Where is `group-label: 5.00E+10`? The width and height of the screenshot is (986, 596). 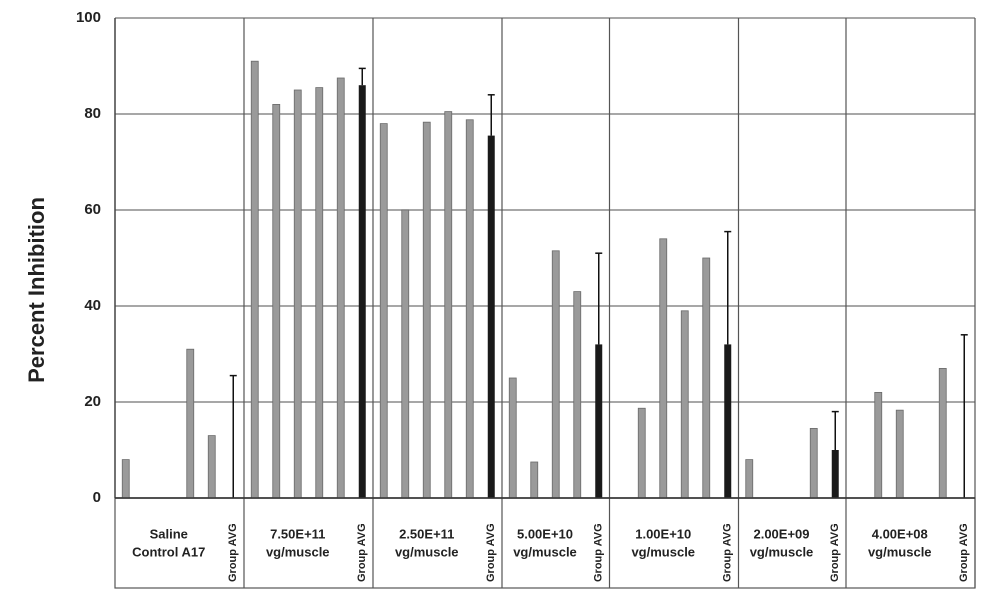
group-label: 5.00E+10 is located at coordinates (545, 533).